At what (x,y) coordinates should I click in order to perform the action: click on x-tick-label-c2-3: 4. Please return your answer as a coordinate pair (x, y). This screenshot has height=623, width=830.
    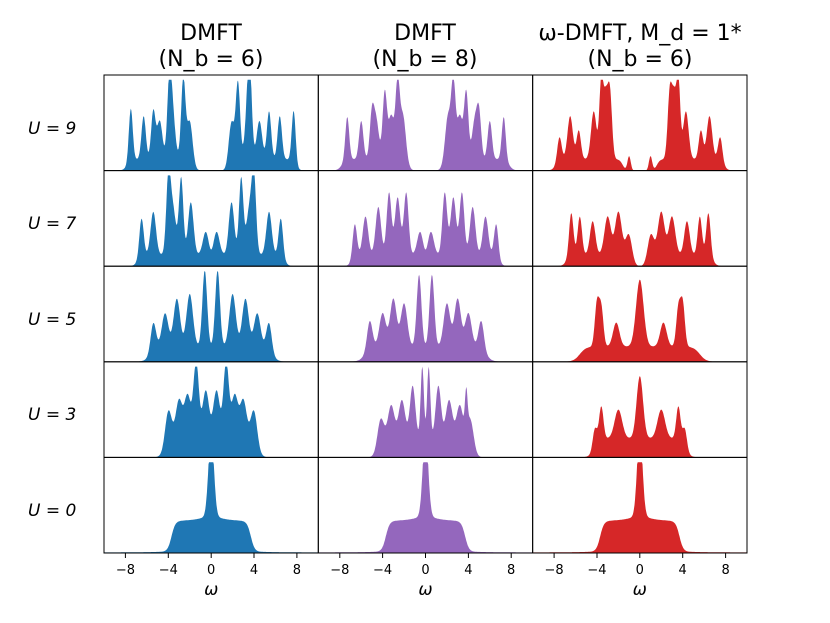
    Looking at the image, I should click on (683, 570).